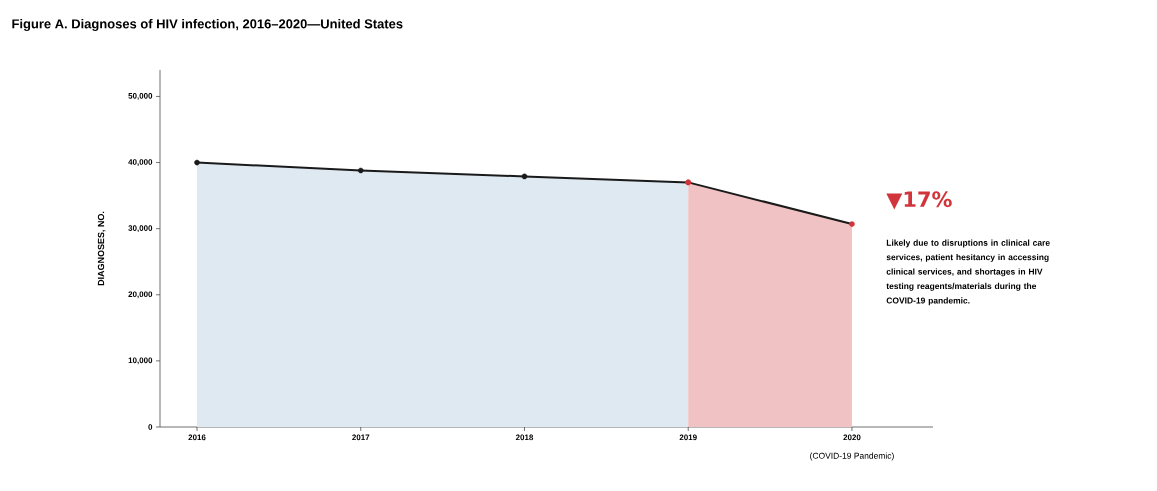  I want to click on y-axis-title: DIAGNOSES, NO., so click(101, 248).